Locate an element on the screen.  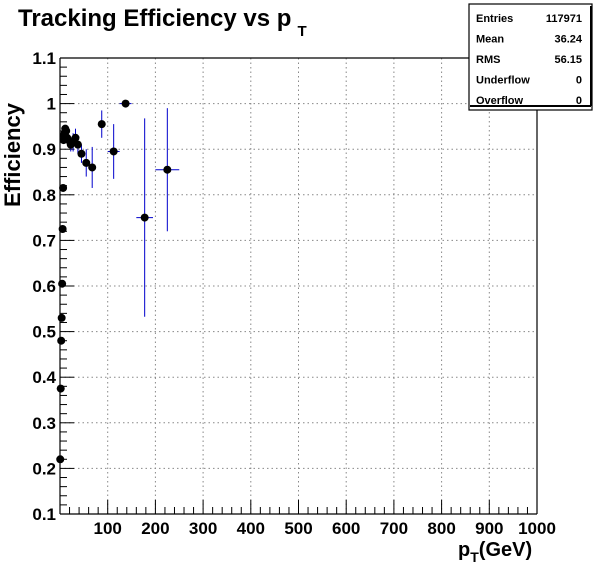
x-tick-label: 400 is located at coordinates (251, 528).